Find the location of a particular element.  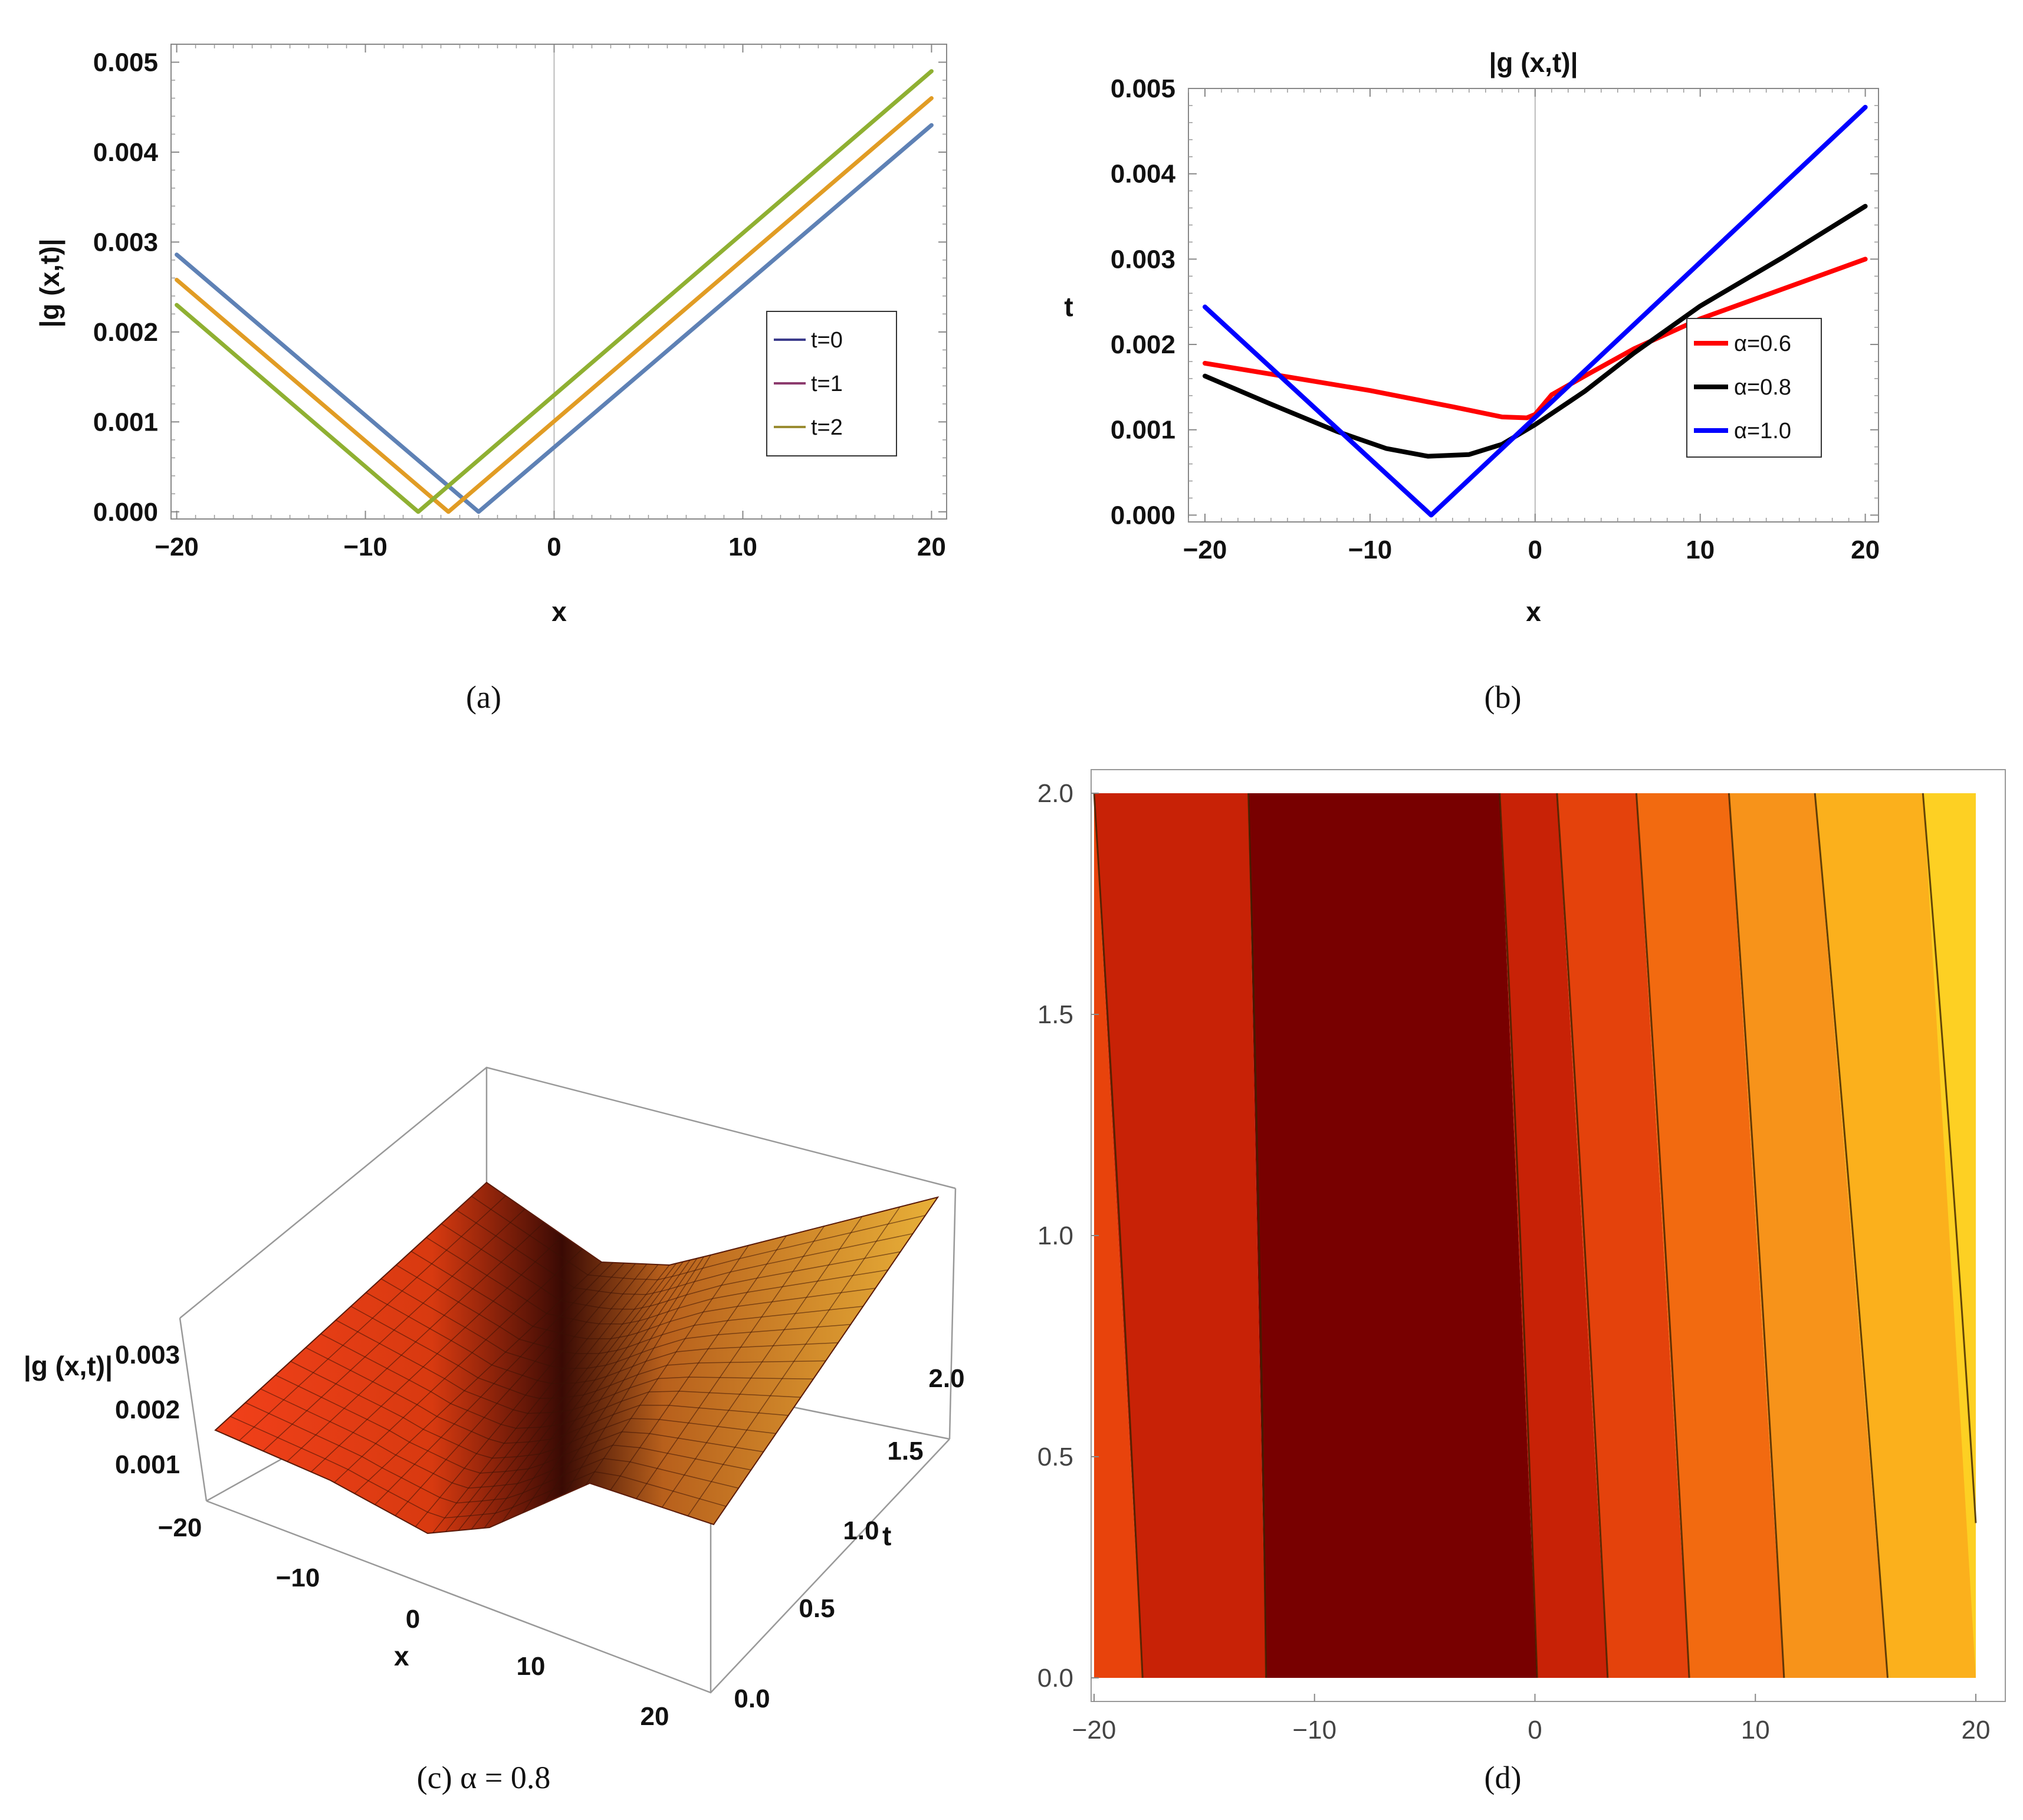

panel-c-t-tick-label: 0.0 is located at coordinates (752, 1698).